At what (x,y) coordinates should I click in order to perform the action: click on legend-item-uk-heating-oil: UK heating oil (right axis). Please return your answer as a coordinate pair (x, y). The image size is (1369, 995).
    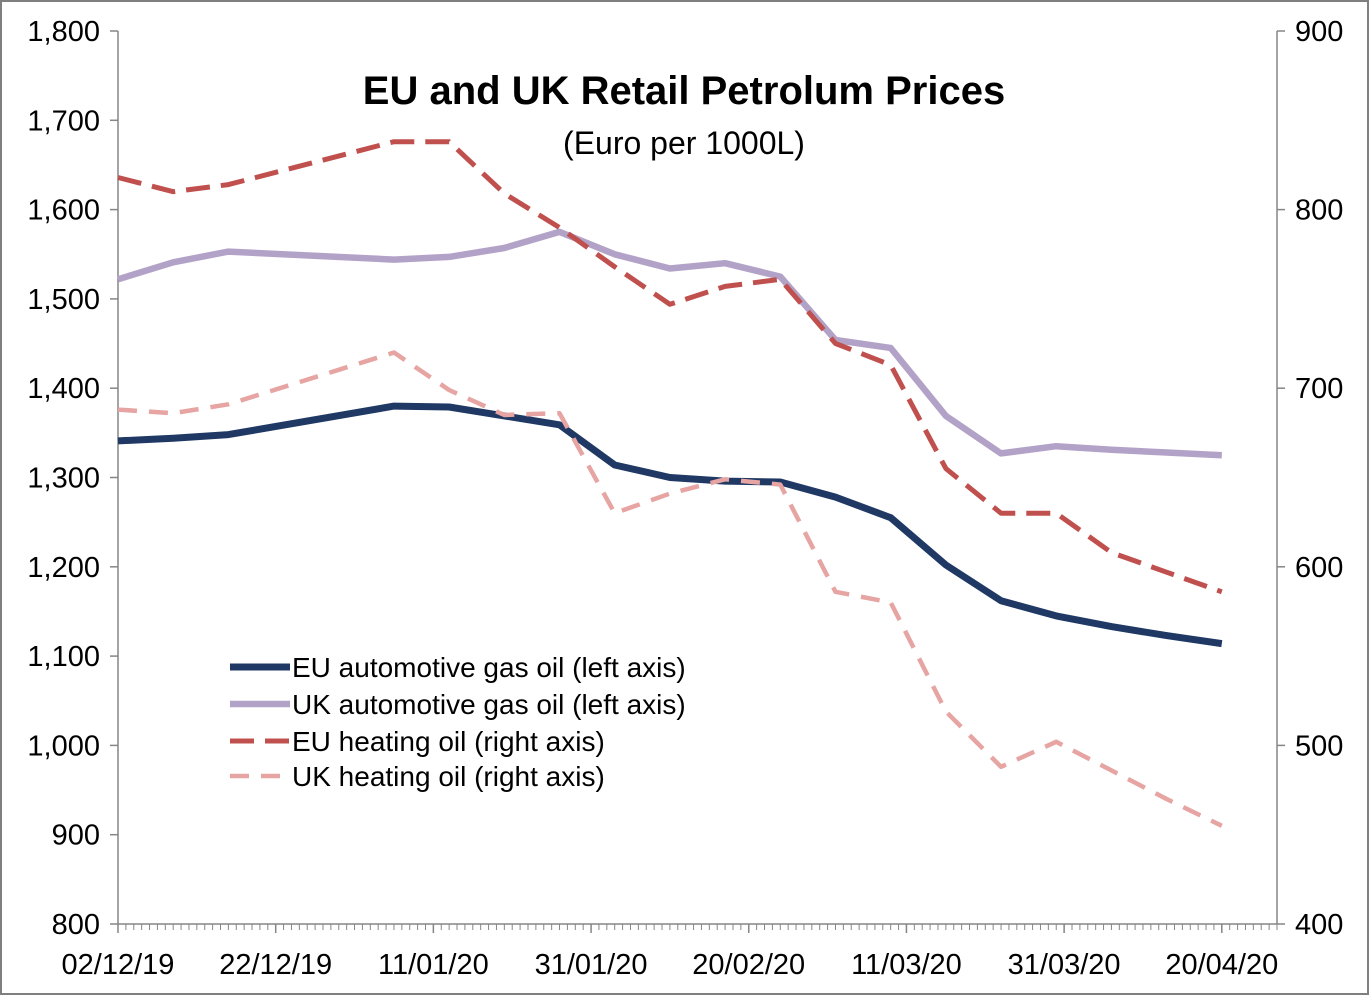
    Looking at the image, I should click on (417, 776).